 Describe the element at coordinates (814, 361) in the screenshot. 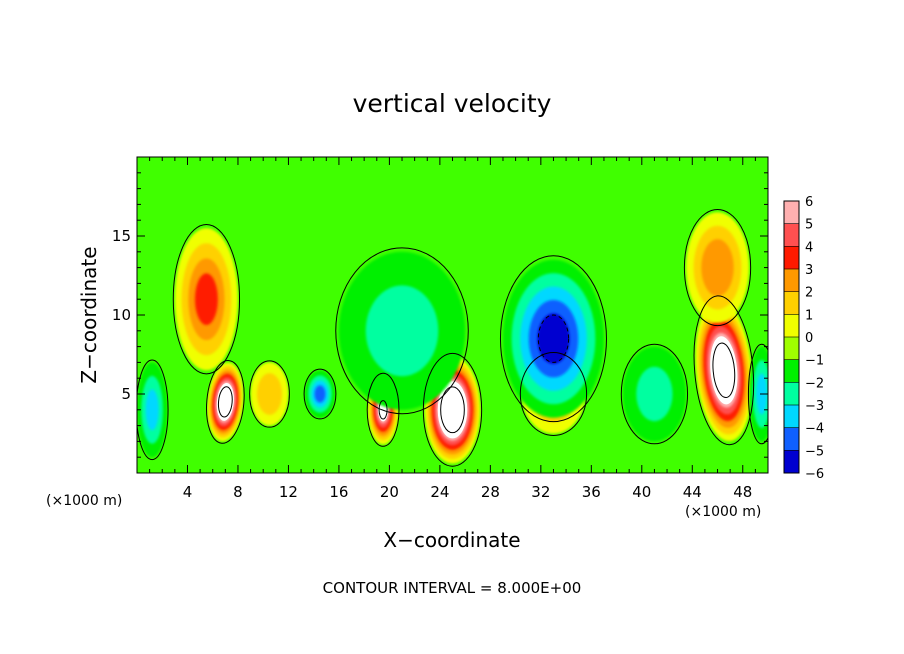

I see `colorbar-label: −1` at that location.